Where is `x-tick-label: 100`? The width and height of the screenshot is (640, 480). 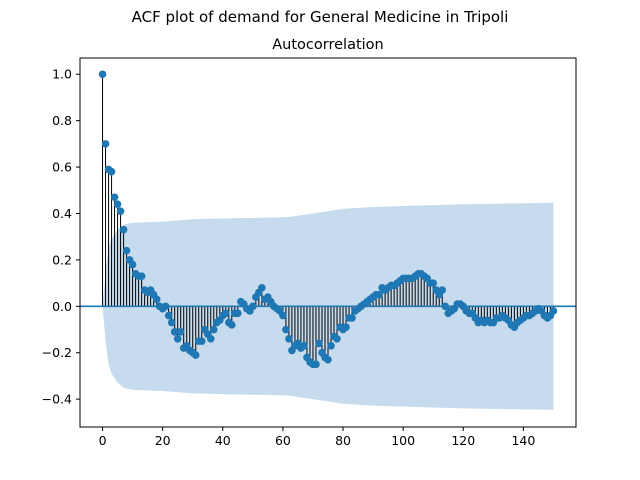
x-tick-label: 100 is located at coordinates (403, 440).